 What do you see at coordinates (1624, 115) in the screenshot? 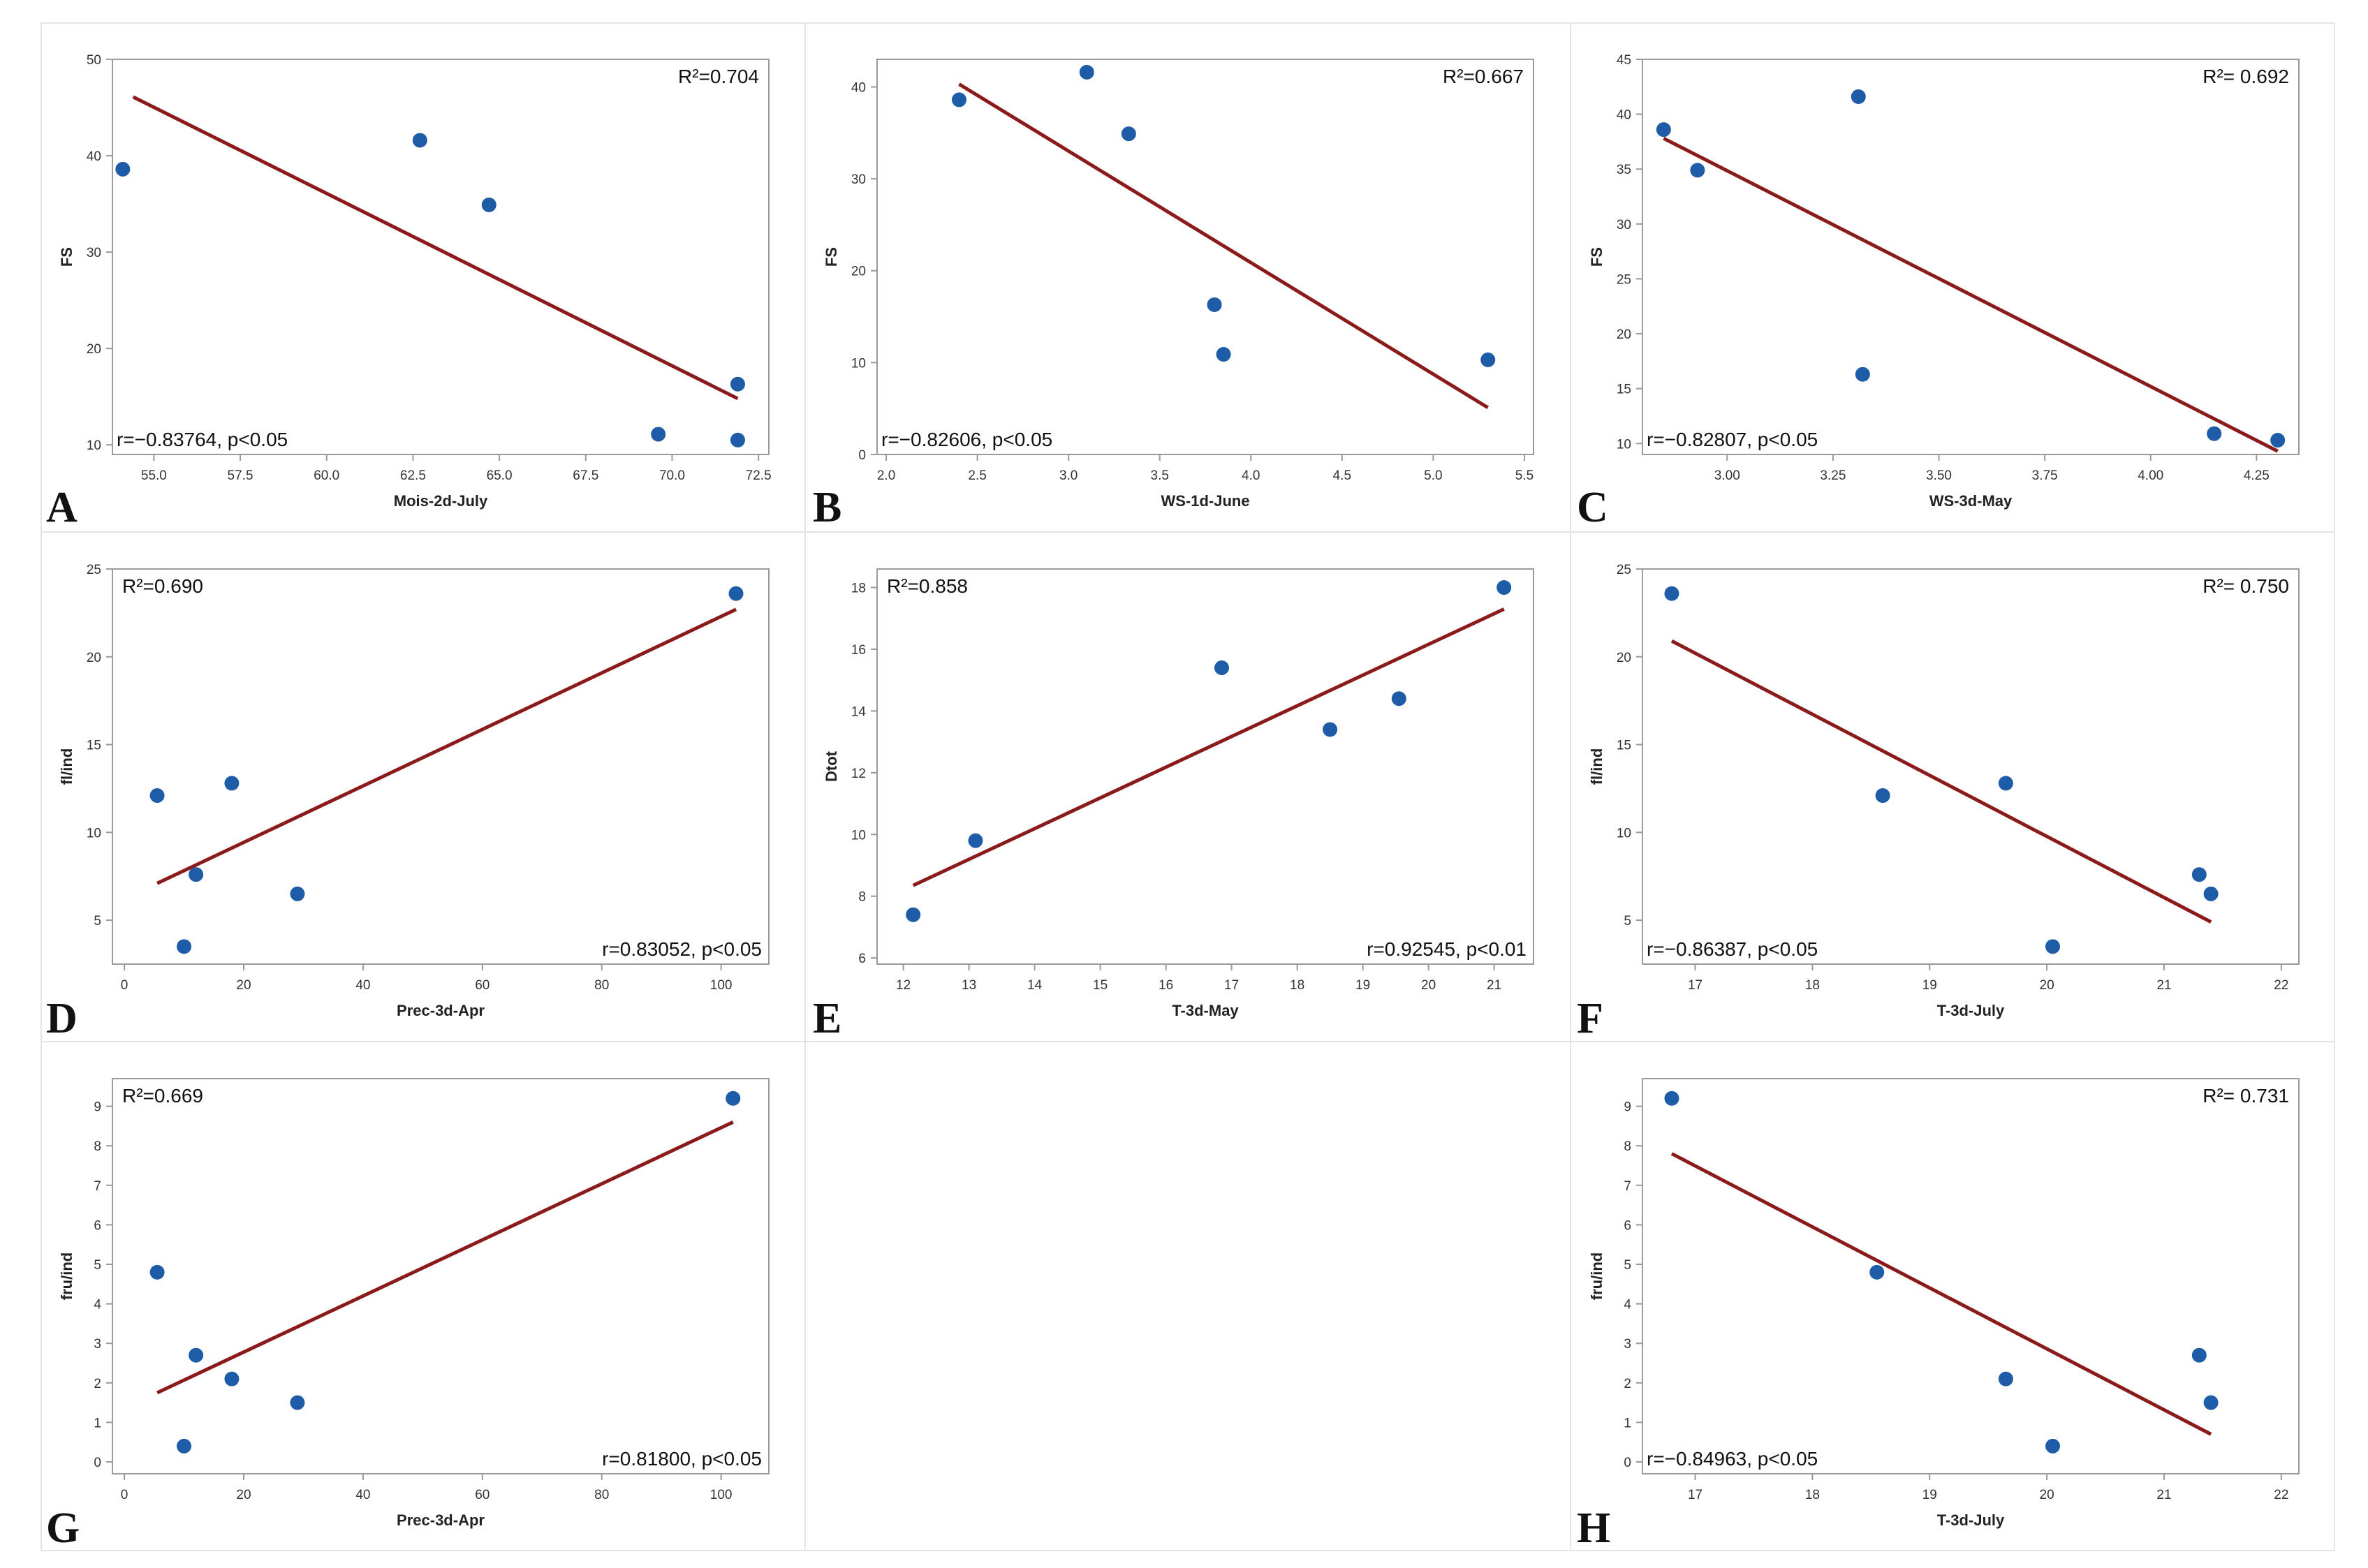
I see `y-tick-label: 40` at bounding box center [1624, 115].